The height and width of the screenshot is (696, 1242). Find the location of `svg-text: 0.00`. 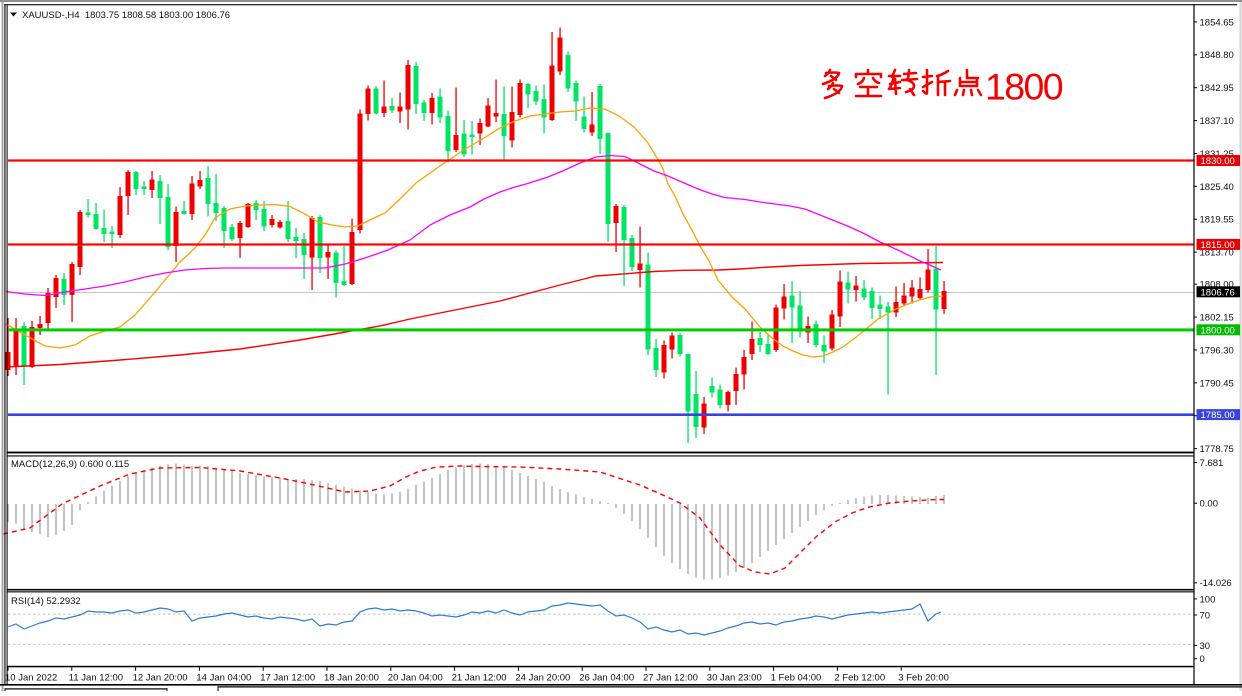

svg-text: 0.00 is located at coordinates (1209, 504).